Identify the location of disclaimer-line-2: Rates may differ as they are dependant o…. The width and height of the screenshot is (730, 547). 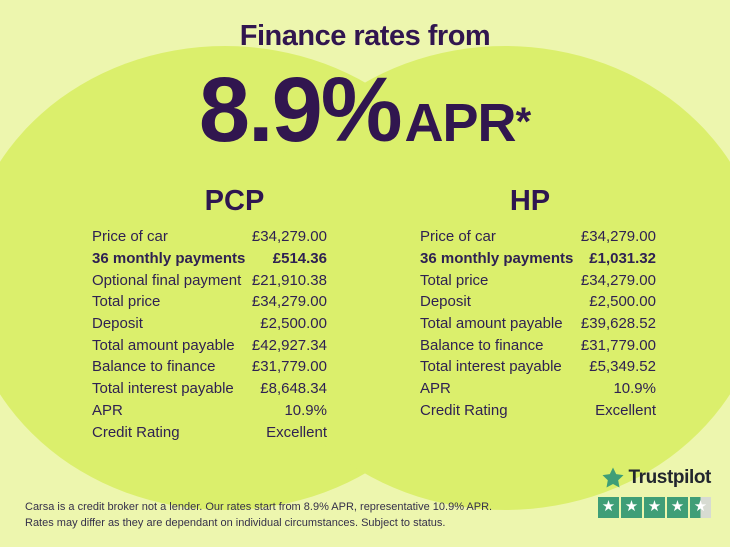
(235, 522).